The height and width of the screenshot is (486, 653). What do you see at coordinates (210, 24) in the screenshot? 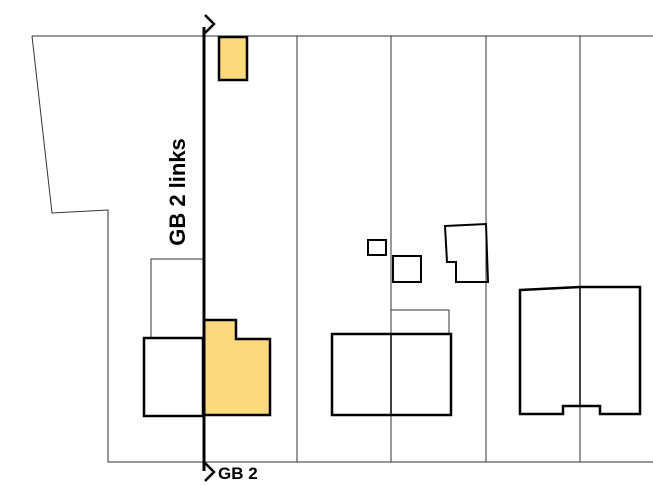
I see `section-arrow-top-icon` at bounding box center [210, 24].